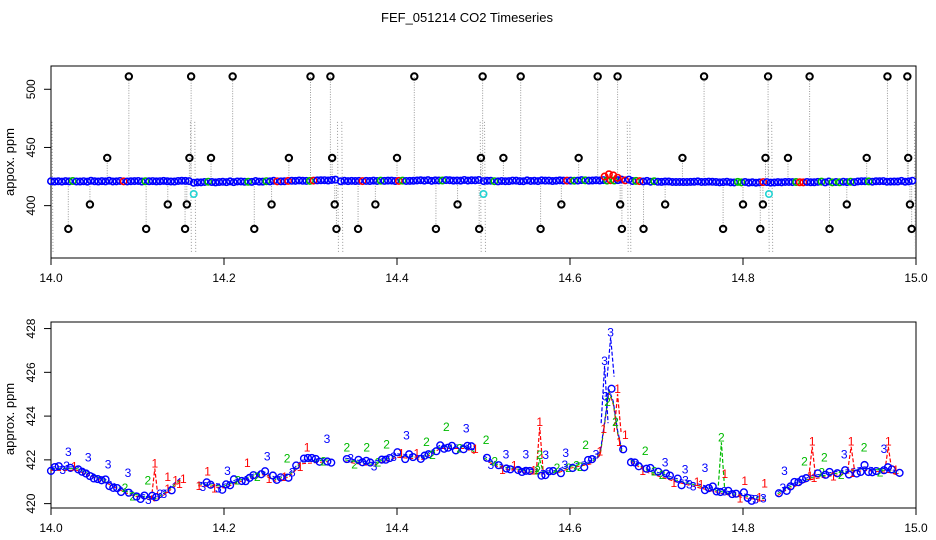 Image resolution: width=936 pixels, height=540 pixels. Describe the element at coordinates (539, 465) in the screenshot. I see `spike-trace` at that location.